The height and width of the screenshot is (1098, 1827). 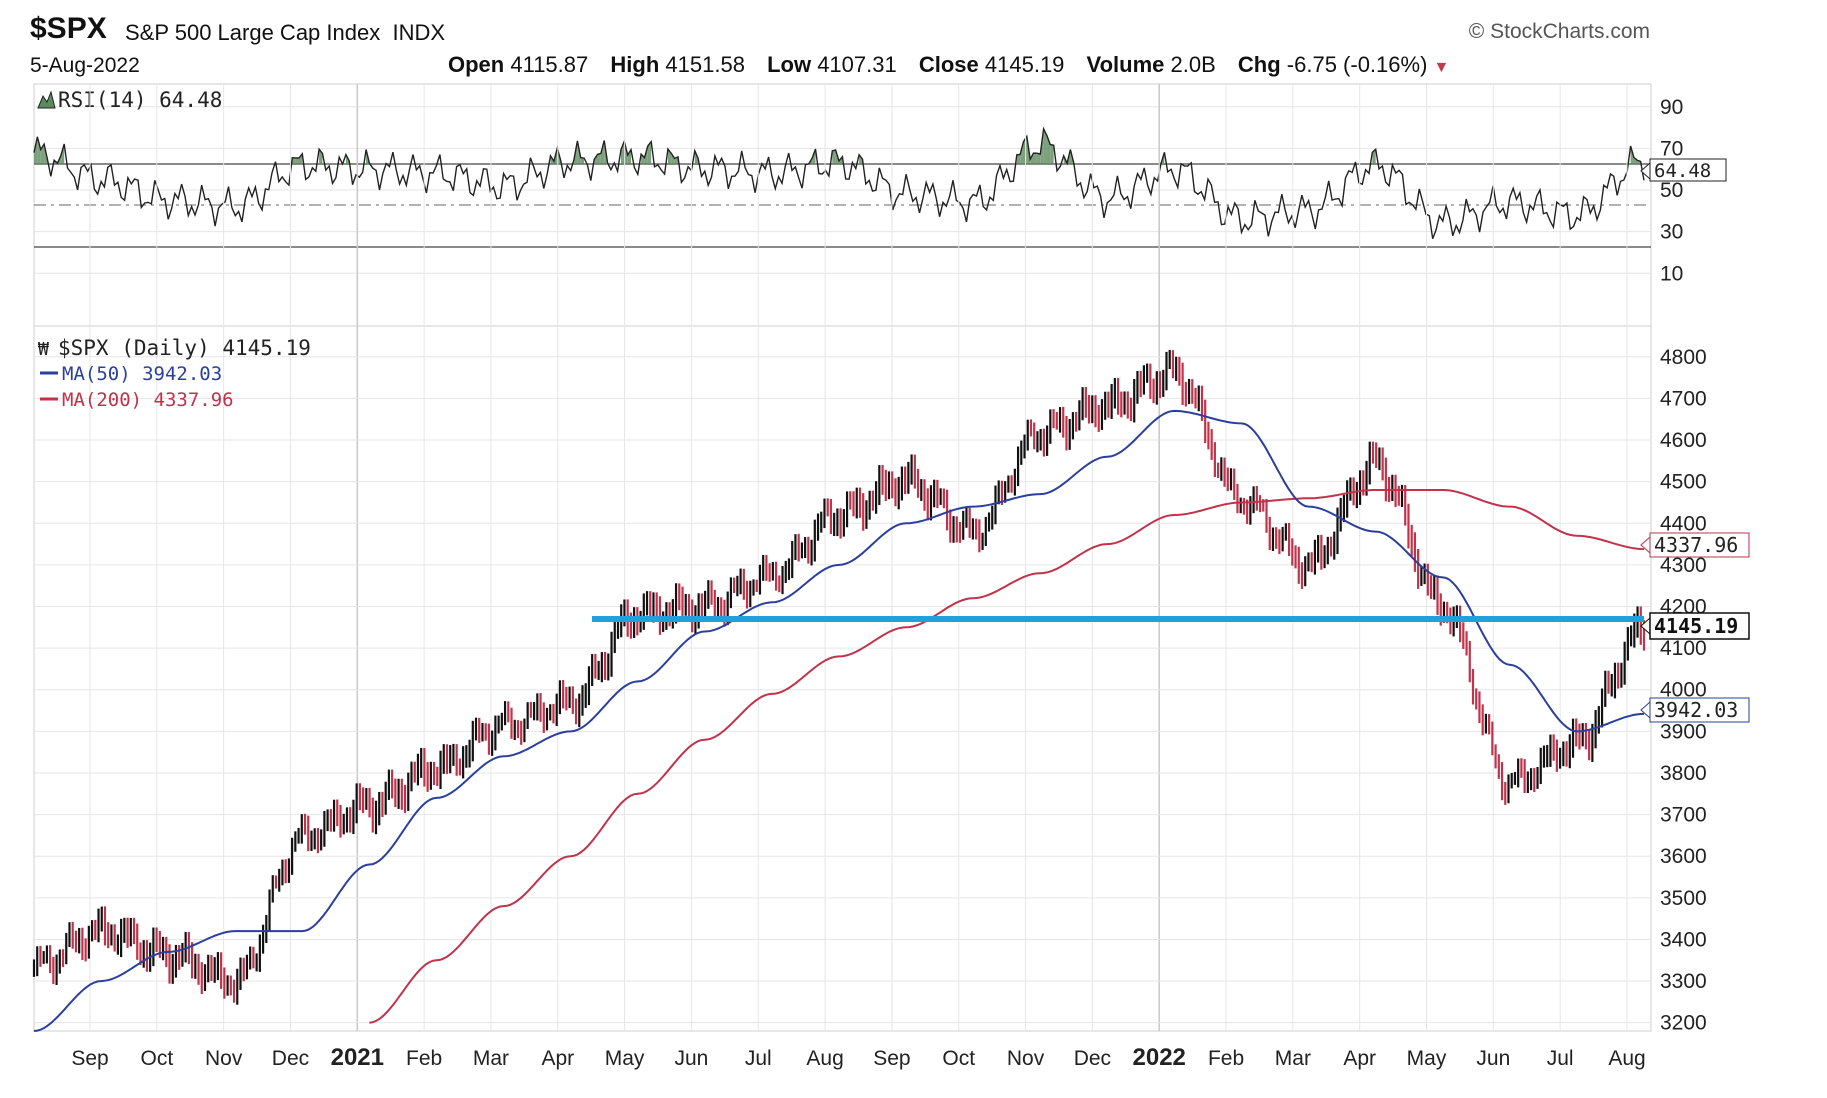 I want to click on close-box-text: 4145.19, so click(x=1696, y=626).